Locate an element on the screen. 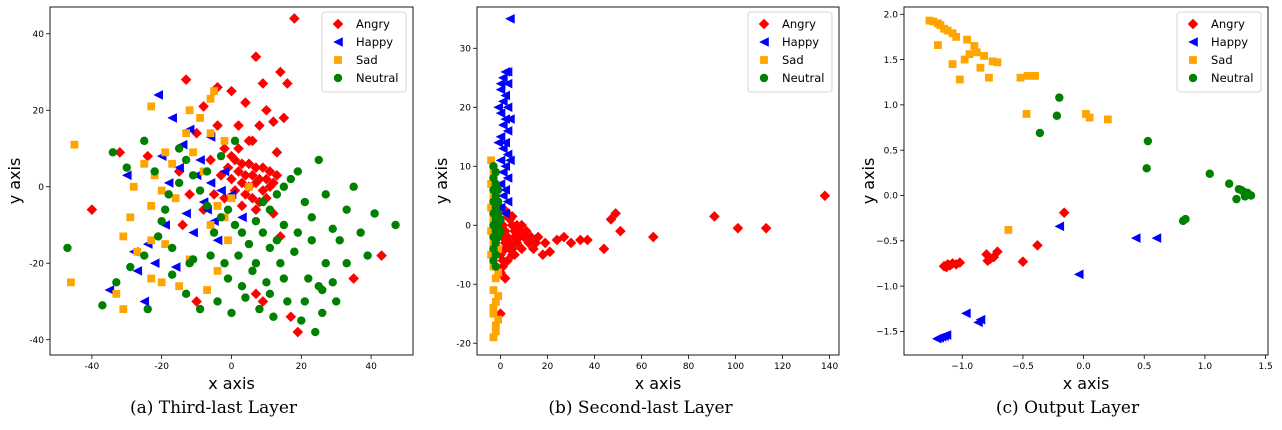 The width and height of the screenshot is (1282, 430). x-axis-label: x axis is located at coordinates (1086, 383).